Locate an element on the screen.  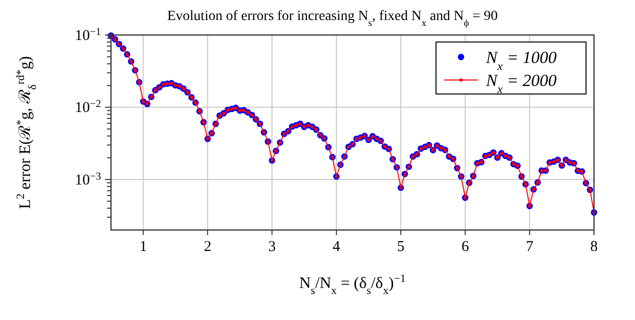
y-tick-label: 10$^{−1}$ is located at coordinates (87, 35).